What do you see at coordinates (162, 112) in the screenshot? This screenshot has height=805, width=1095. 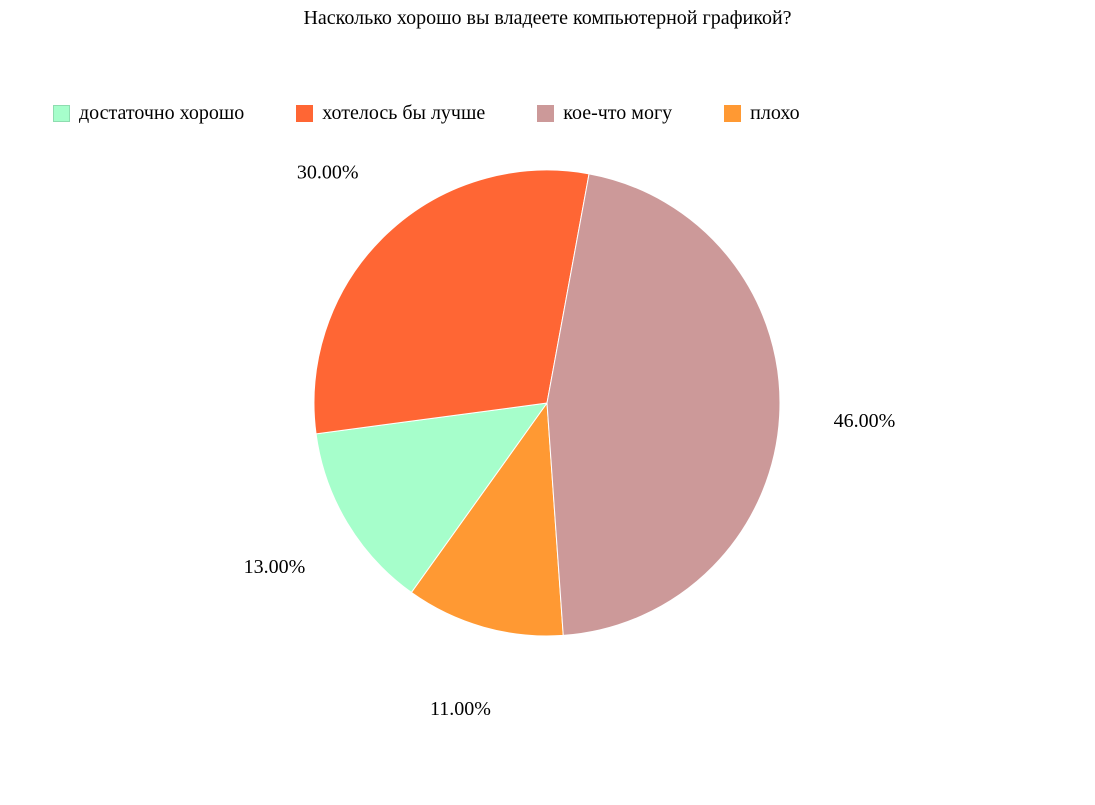 I see `legend-label: достаточно хорошо` at bounding box center [162, 112].